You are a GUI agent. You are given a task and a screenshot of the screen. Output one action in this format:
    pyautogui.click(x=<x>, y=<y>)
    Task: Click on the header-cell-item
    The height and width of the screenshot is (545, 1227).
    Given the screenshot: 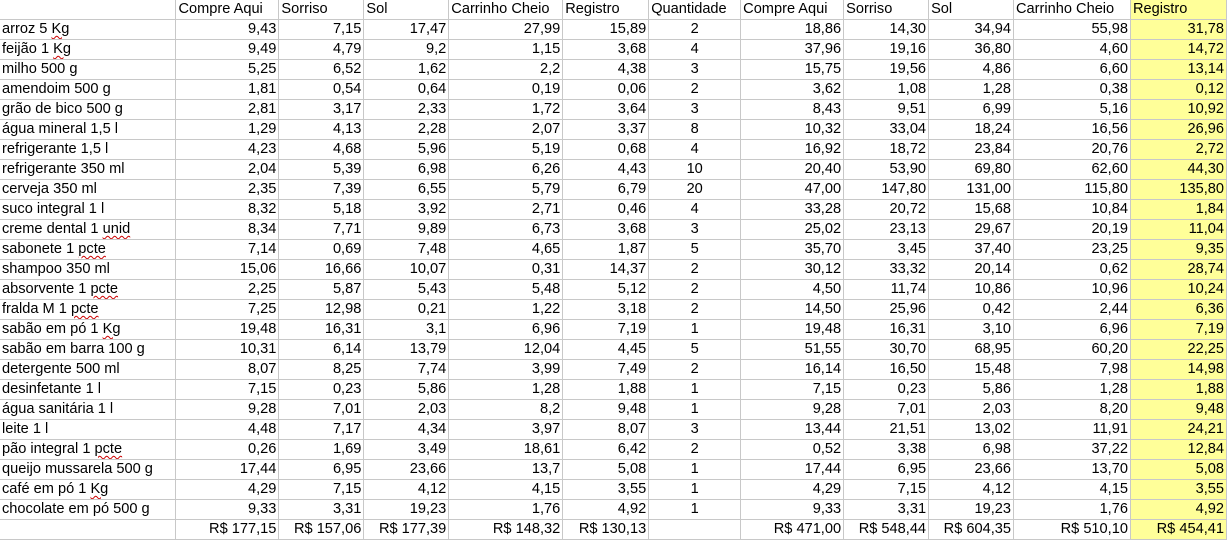 What is the action you would take?
    pyautogui.click(x=88, y=10)
    